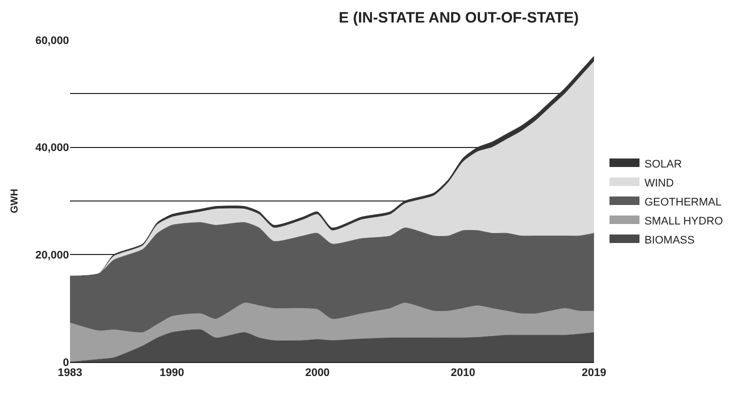 The image size is (740, 402). Describe the element at coordinates (317, 373) in the screenshot. I see `x-tick-label: 2000` at that location.